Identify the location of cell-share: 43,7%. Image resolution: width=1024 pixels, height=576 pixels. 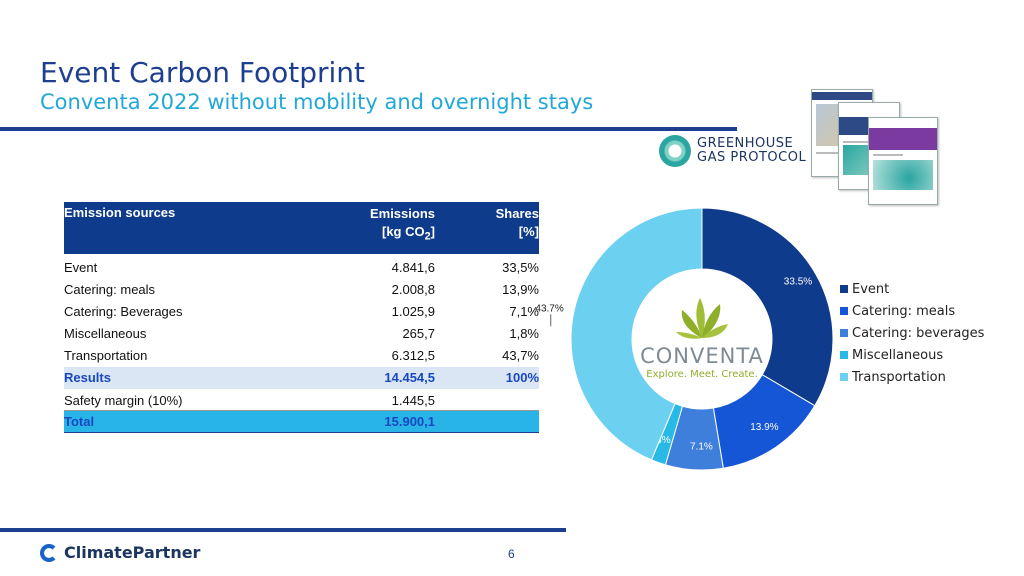
(520, 355).